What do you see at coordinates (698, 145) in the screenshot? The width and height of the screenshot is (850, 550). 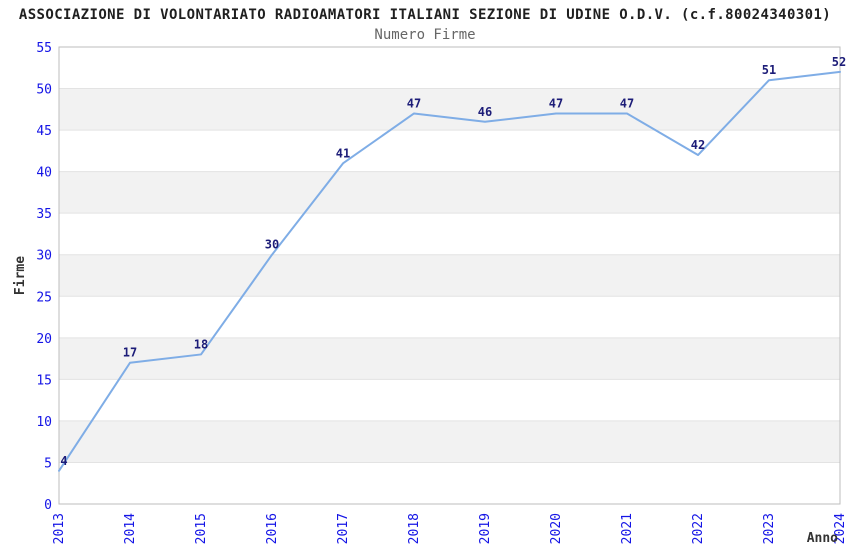 I see `data-point-label: 42` at bounding box center [698, 145].